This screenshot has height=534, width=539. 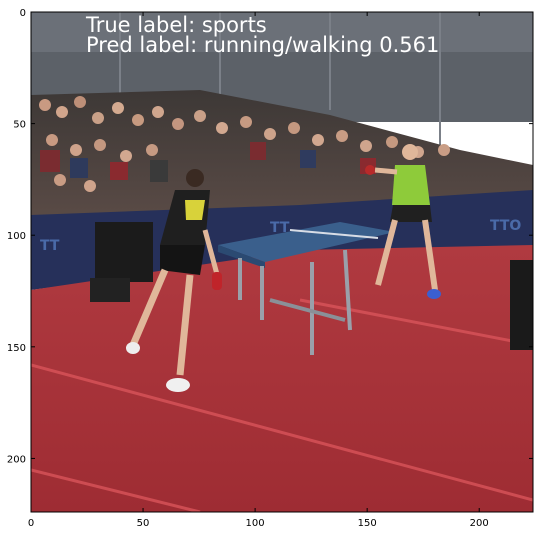 What do you see at coordinates (124, 252) in the screenshot?
I see `umpire-table` at bounding box center [124, 252].